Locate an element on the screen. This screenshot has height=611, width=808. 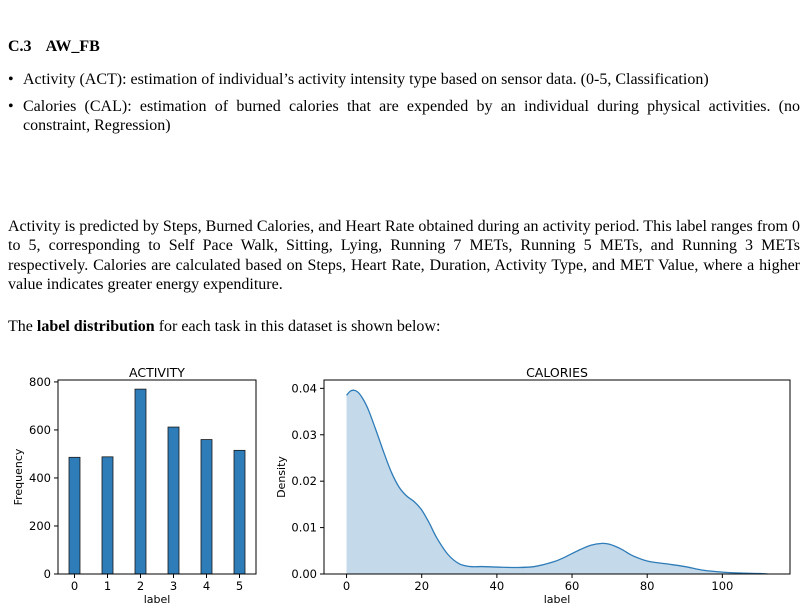
activity-y-tick-label: 400 is located at coordinates (40, 478).